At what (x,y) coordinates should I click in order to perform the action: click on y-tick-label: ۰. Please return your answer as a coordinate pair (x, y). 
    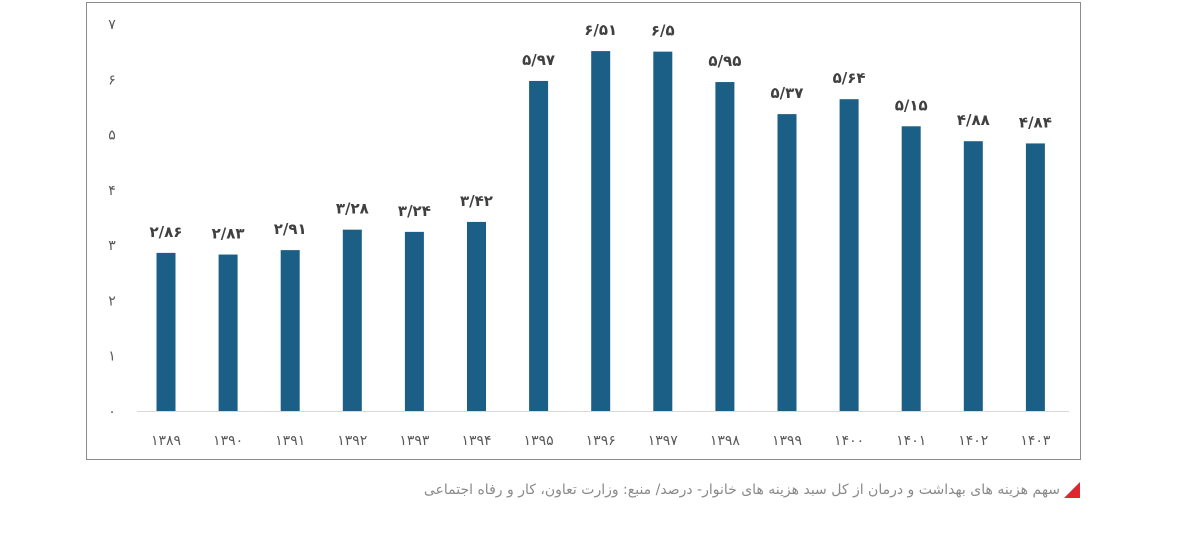
    Looking at the image, I should click on (112, 412).